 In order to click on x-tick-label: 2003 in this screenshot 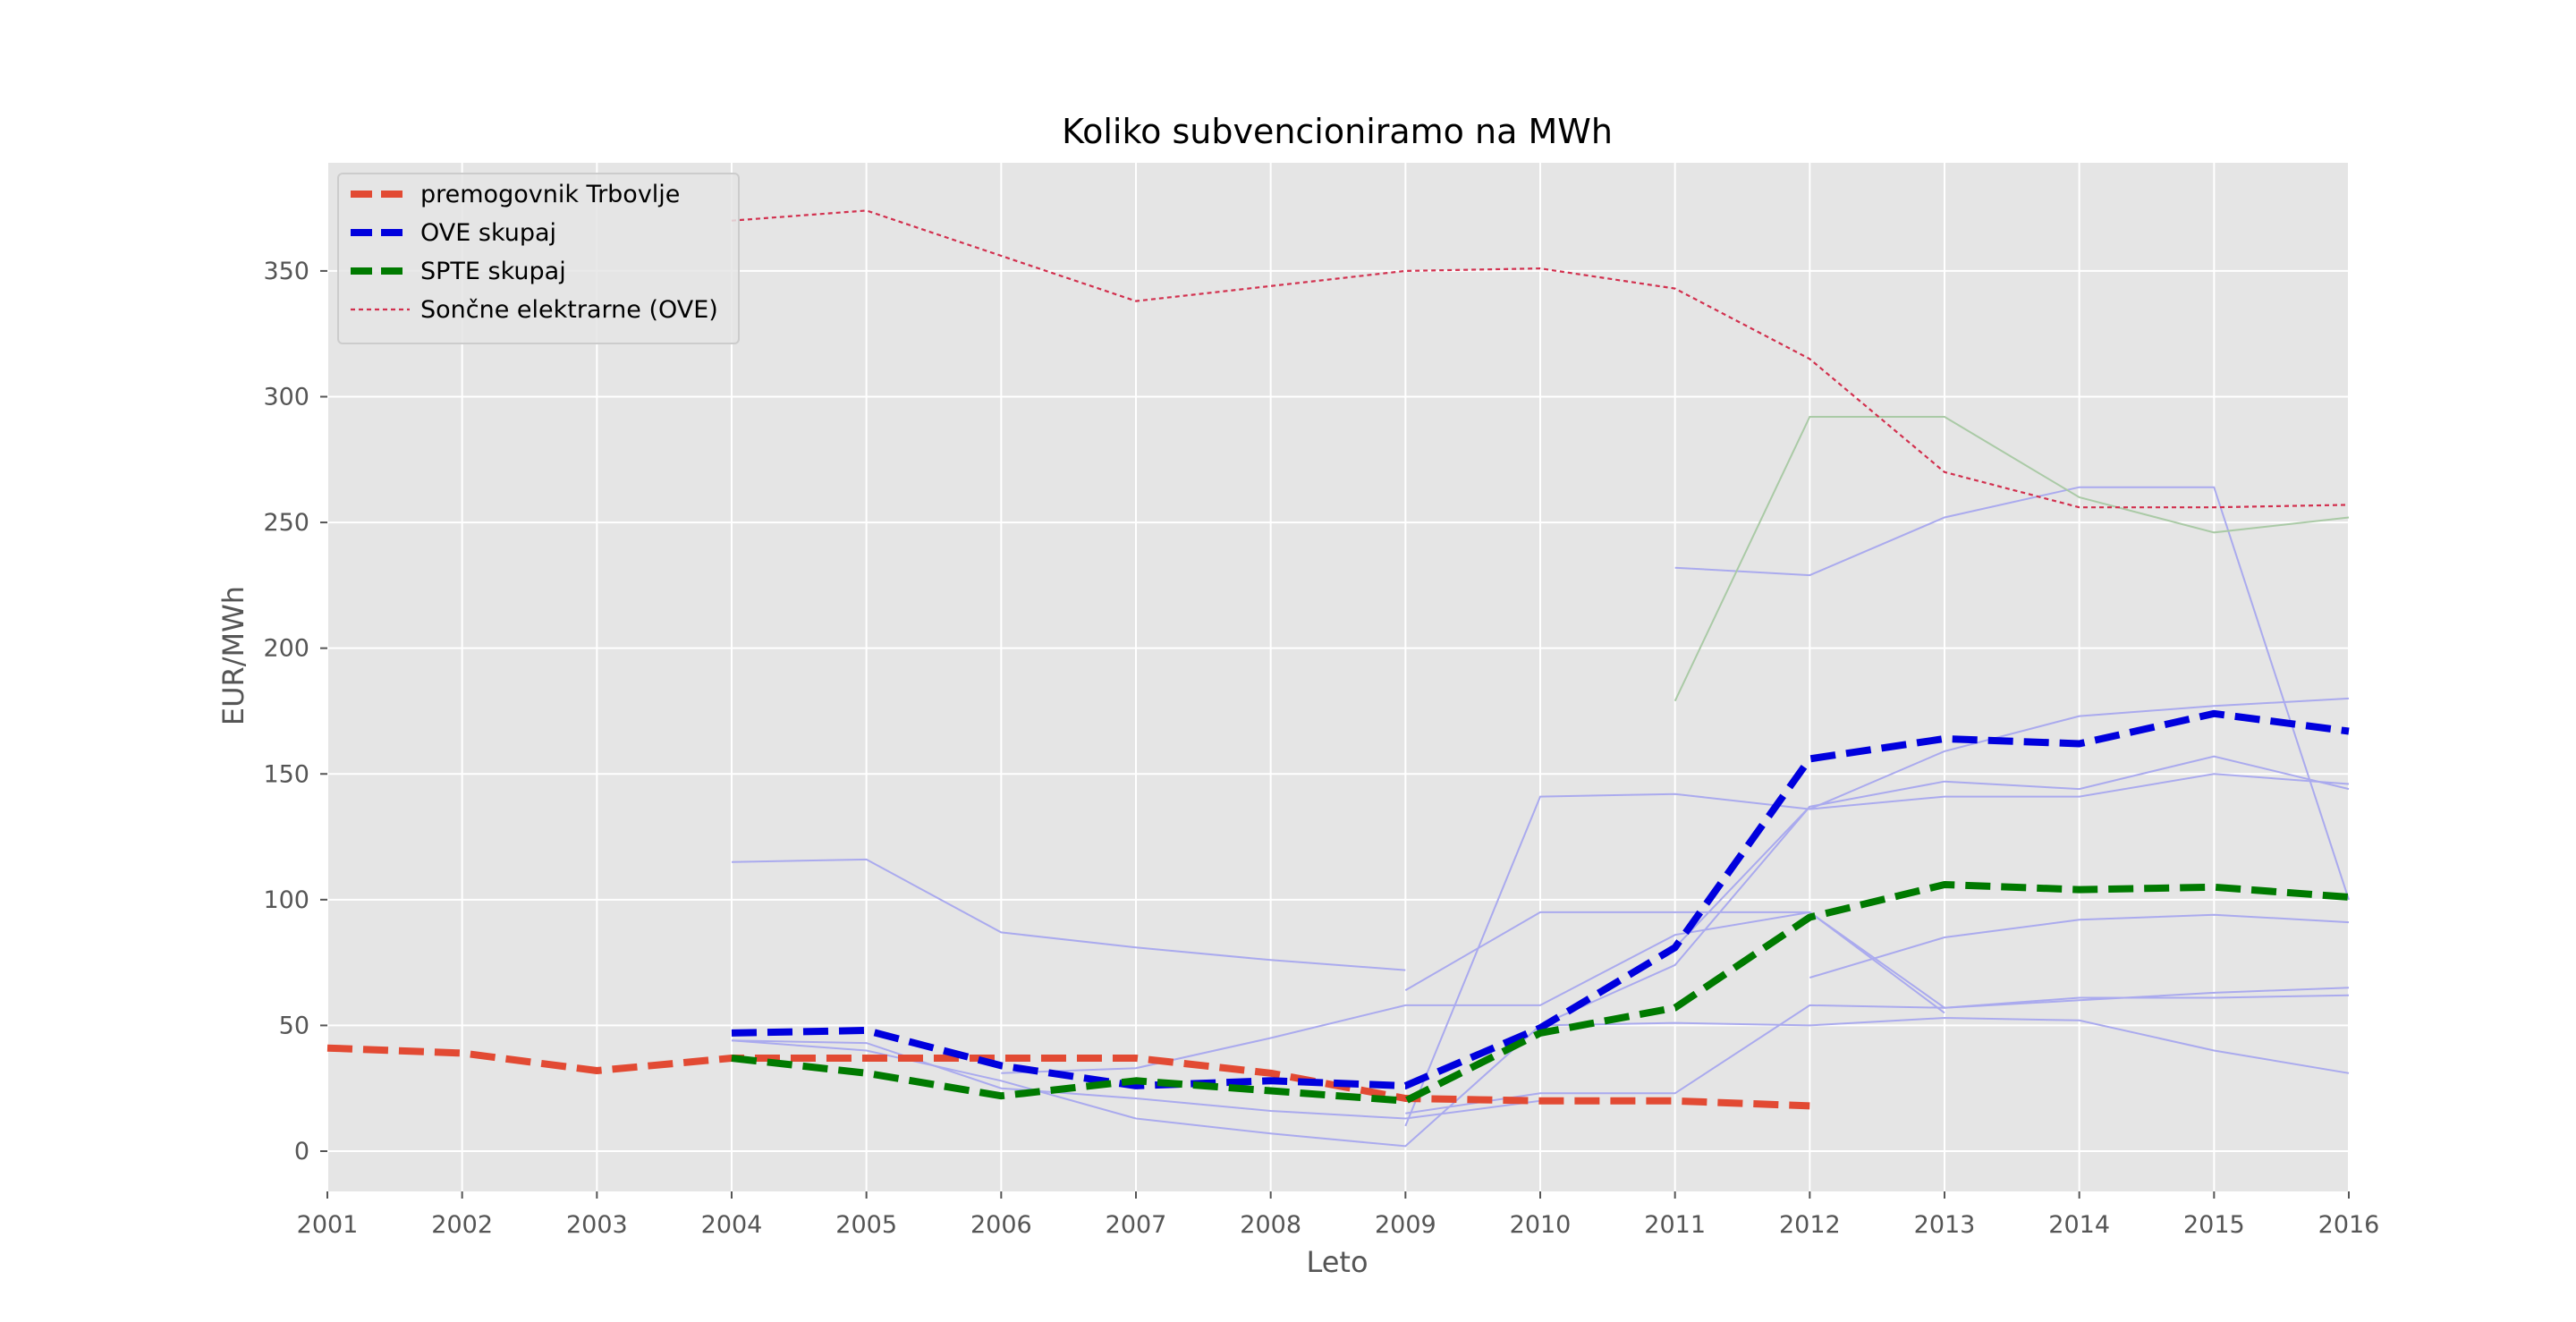, I will do `click(597, 1225)`.